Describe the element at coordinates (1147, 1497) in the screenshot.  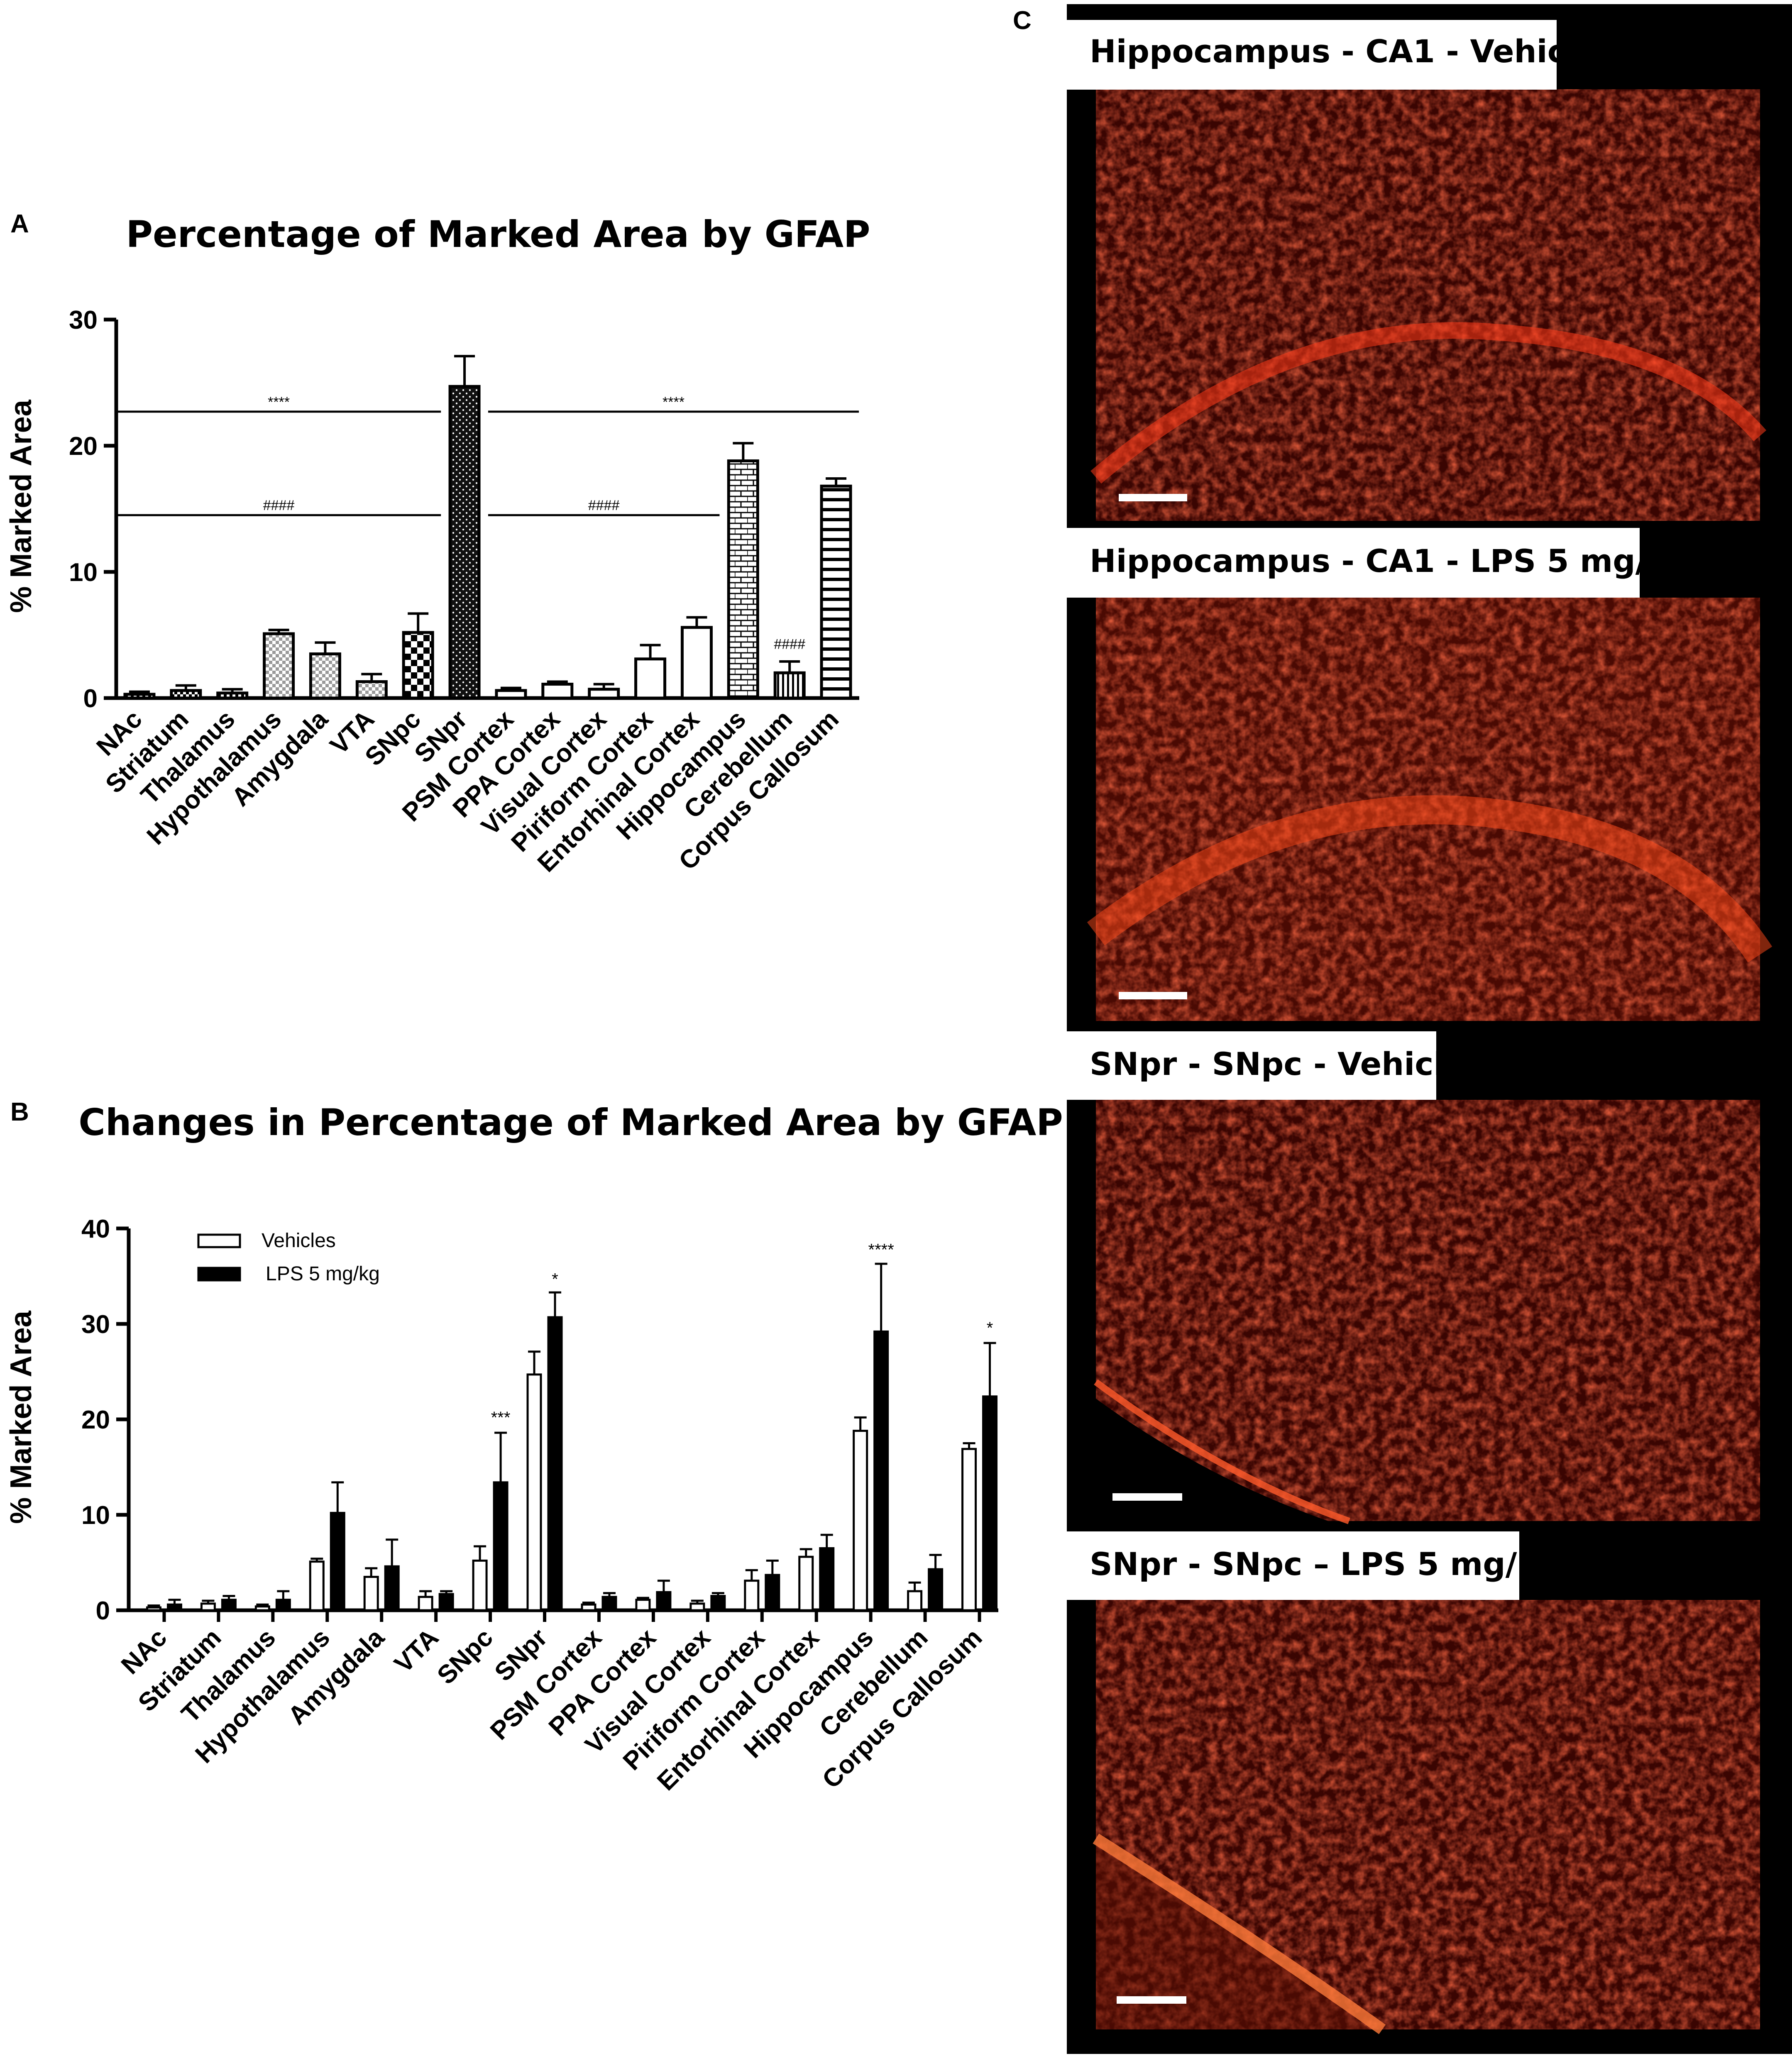
I see `micrograph-3-scale-bar` at that location.